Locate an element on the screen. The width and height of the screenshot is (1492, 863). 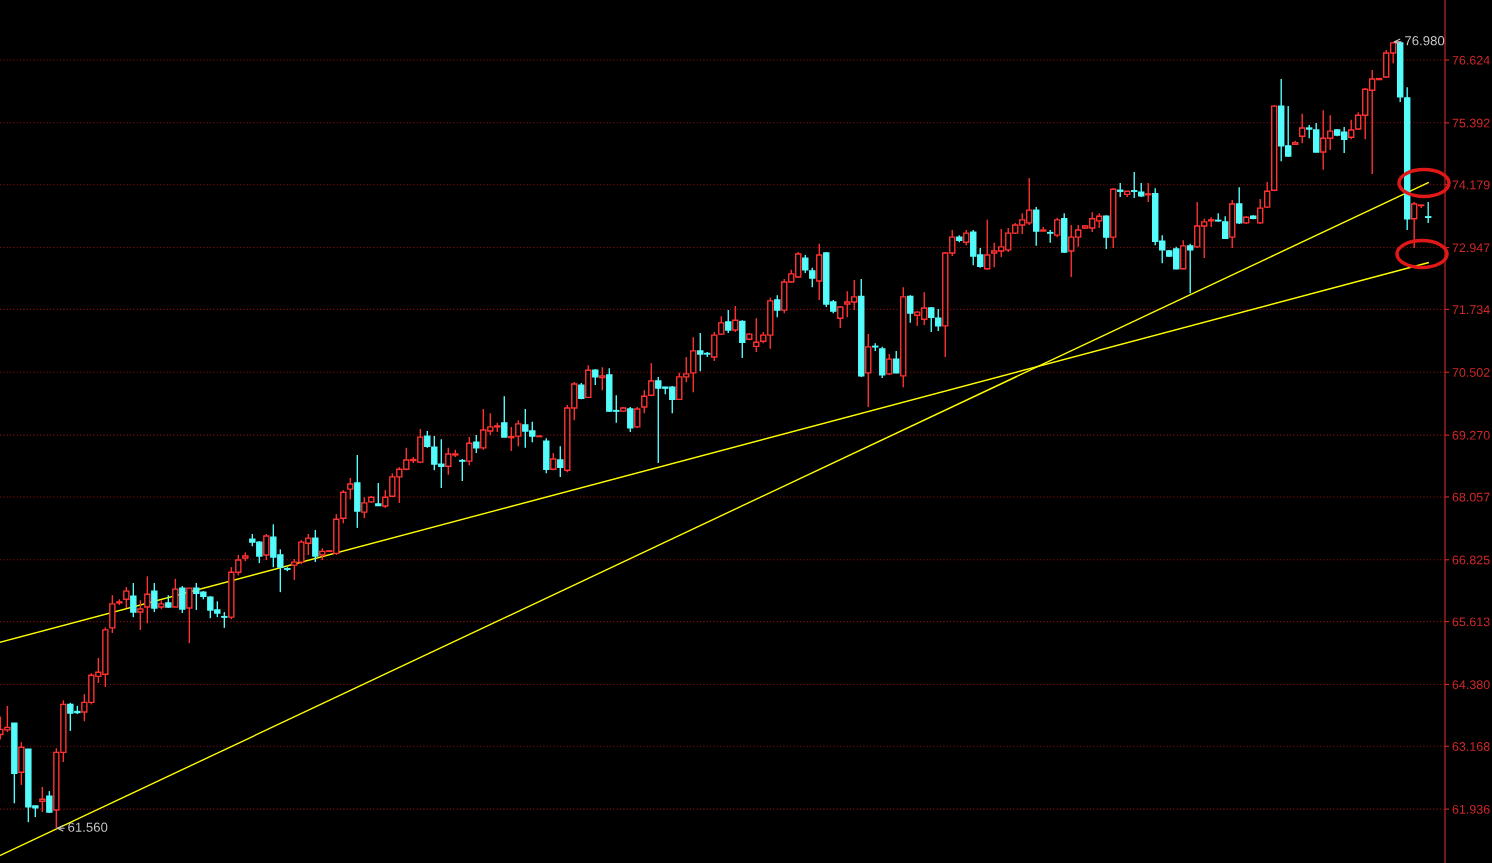
y-tick-label: 65.613 is located at coordinates (1471, 622).